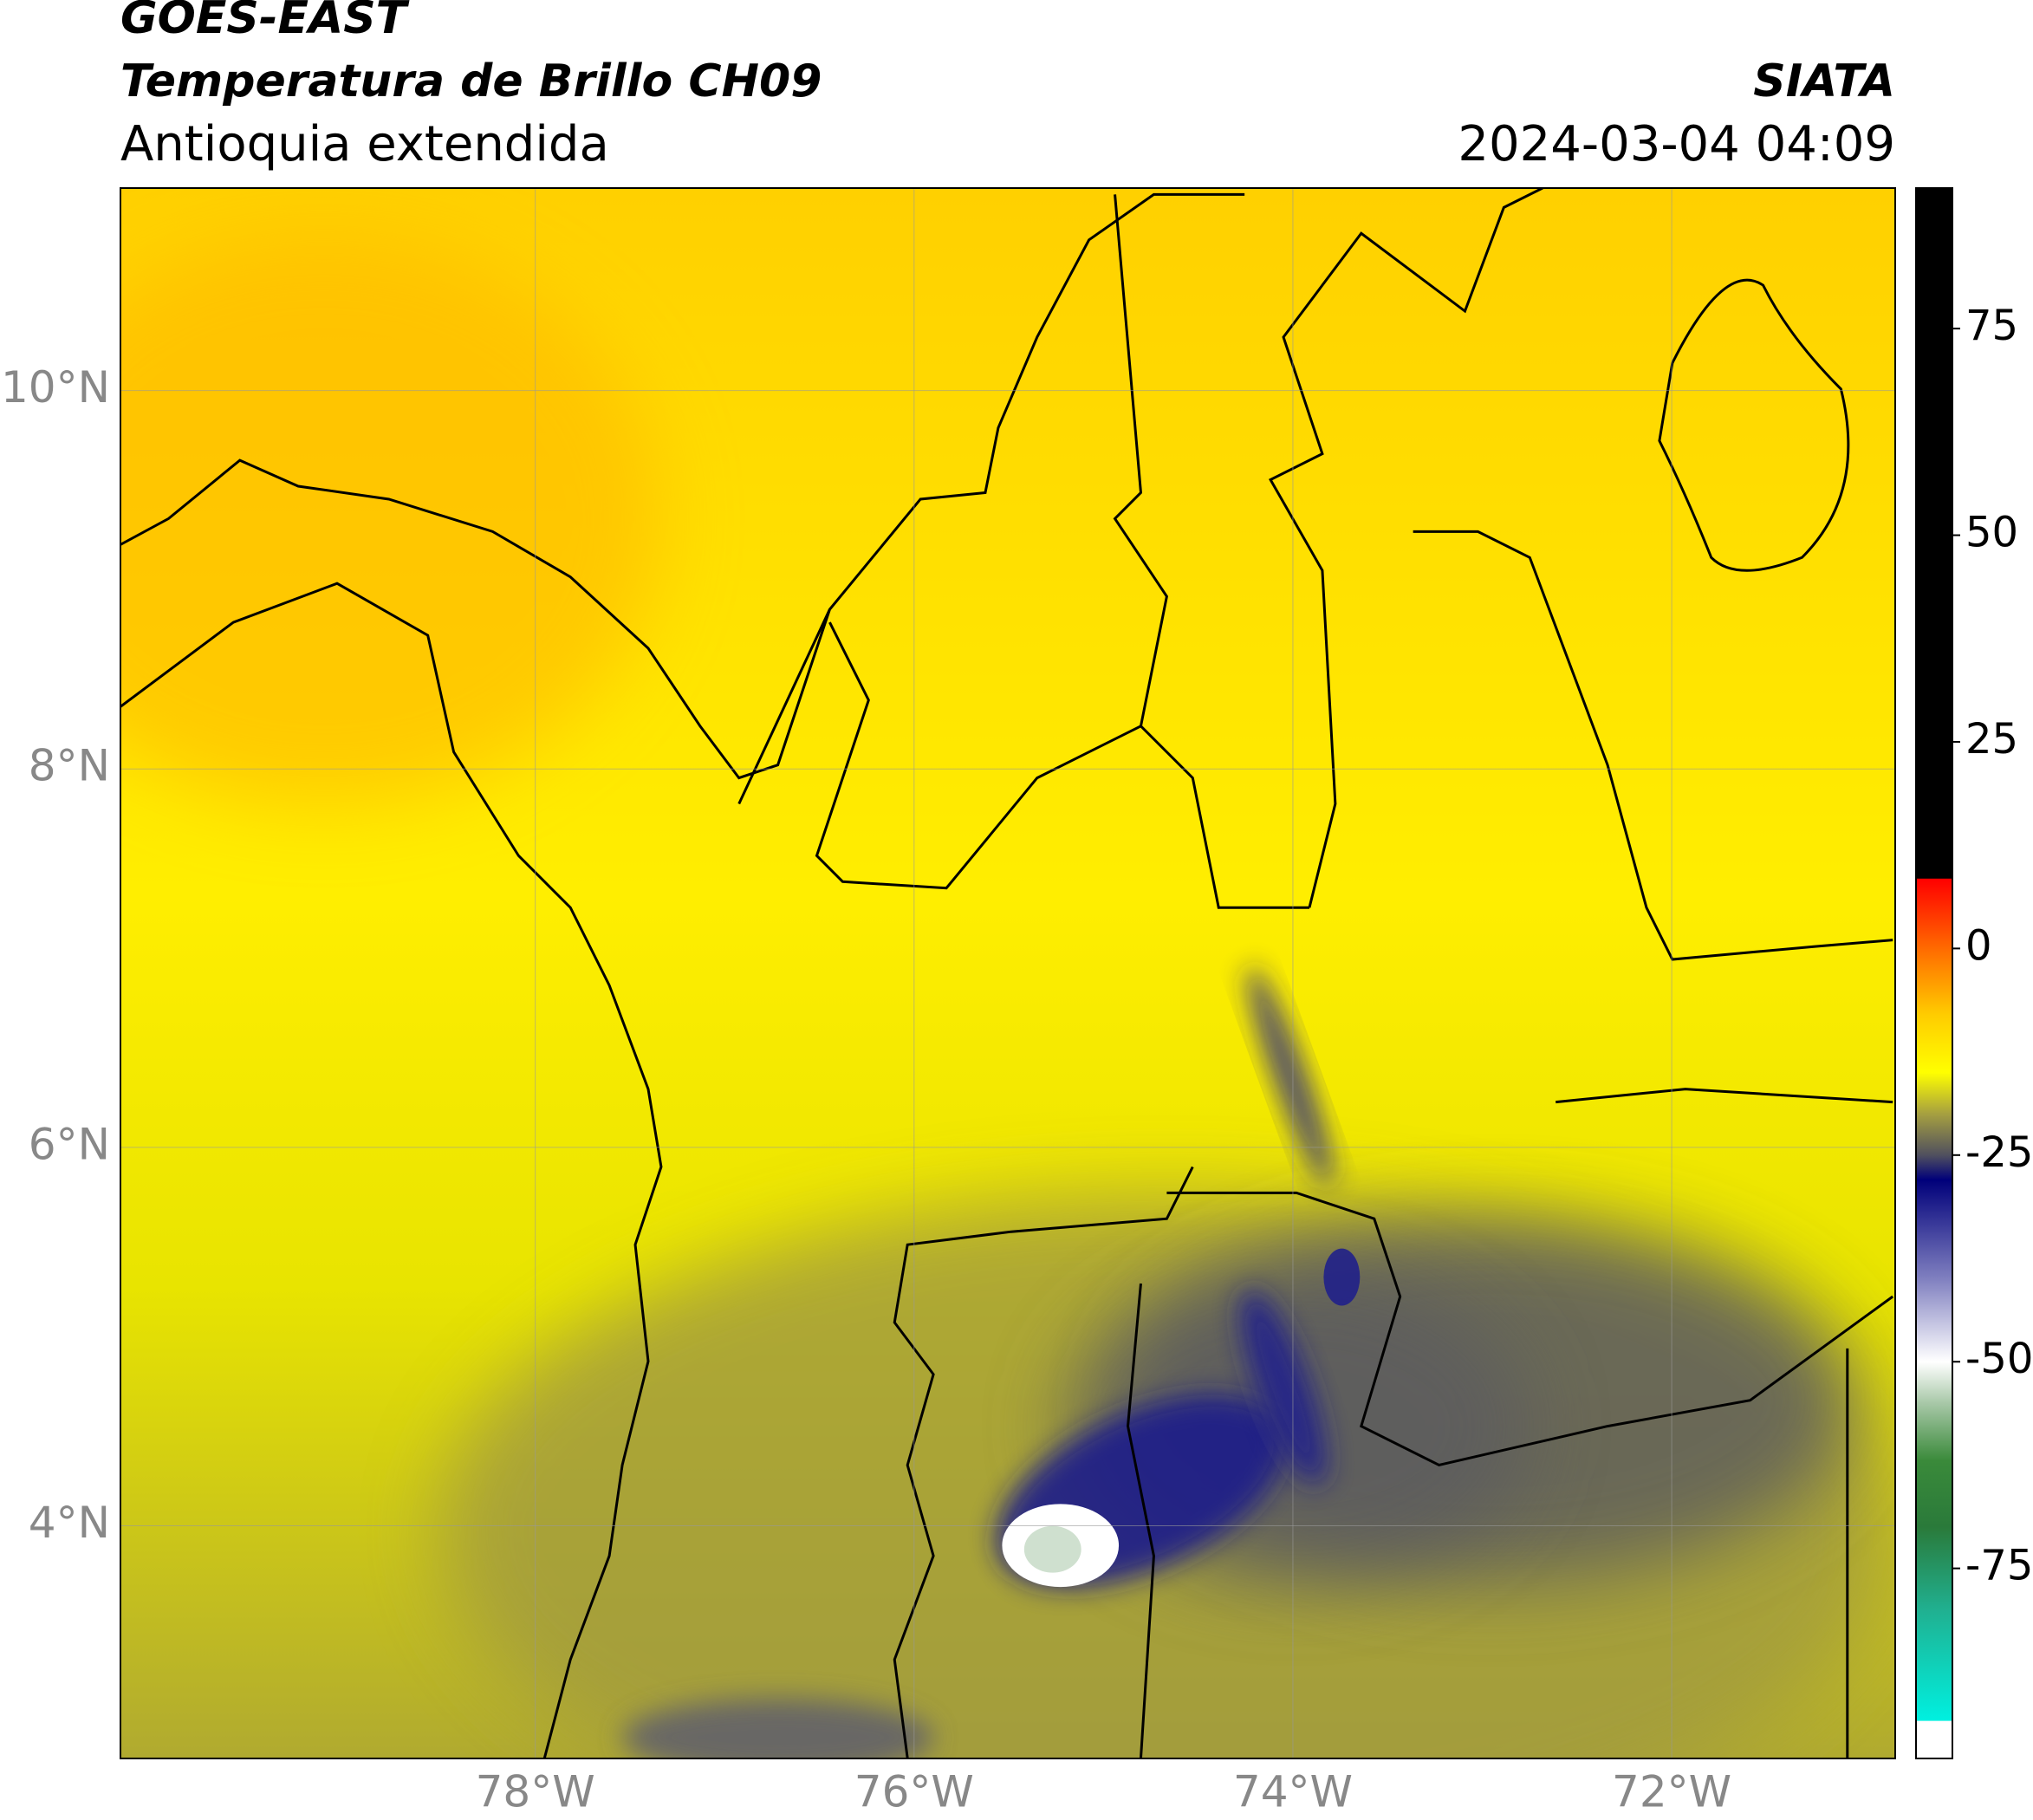 The width and height of the screenshot is (2033, 1820). Describe the element at coordinates (1991, 326) in the screenshot. I see `colorbar-tick-label: 75` at that location.